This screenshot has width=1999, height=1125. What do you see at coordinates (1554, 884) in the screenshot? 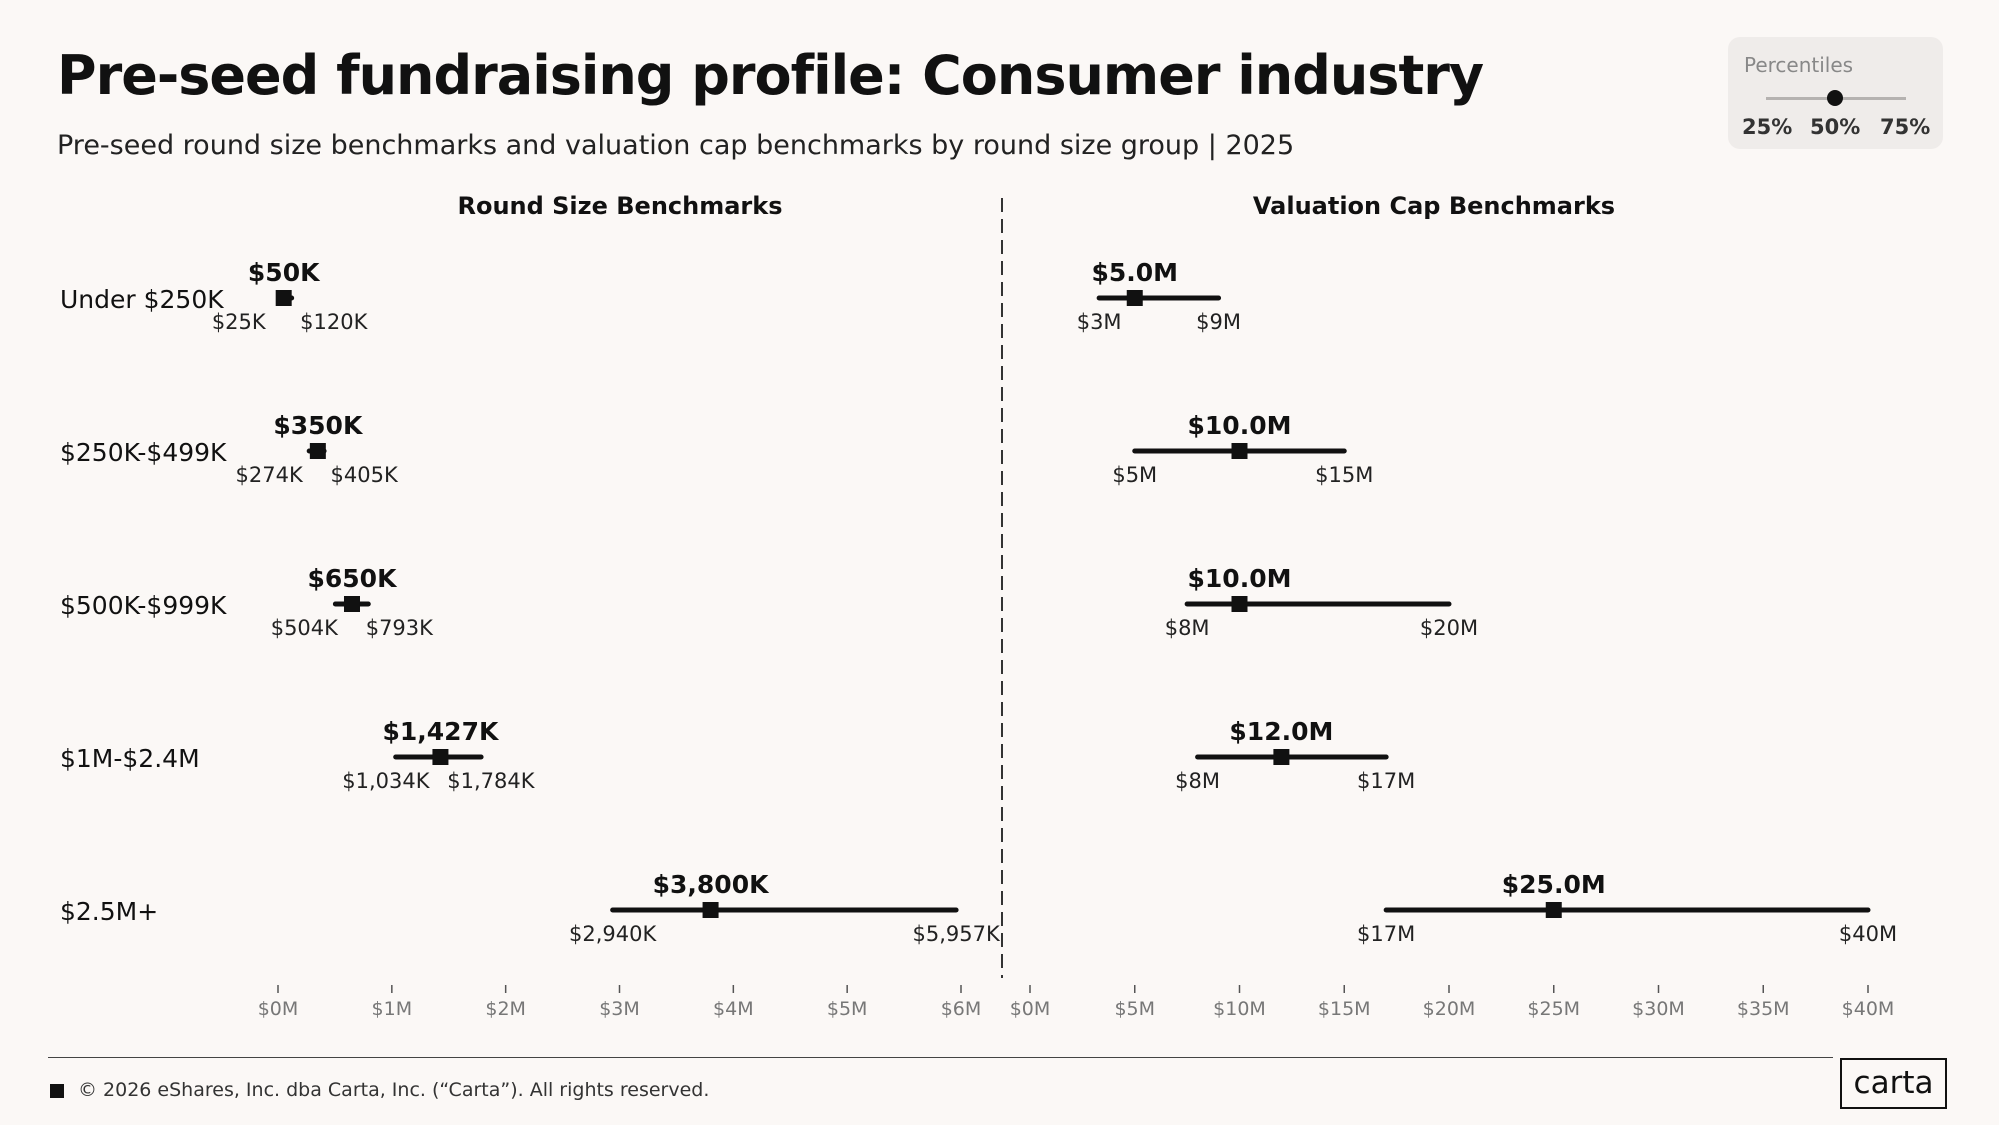
I see `median-label: $25.0M` at bounding box center [1554, 884].